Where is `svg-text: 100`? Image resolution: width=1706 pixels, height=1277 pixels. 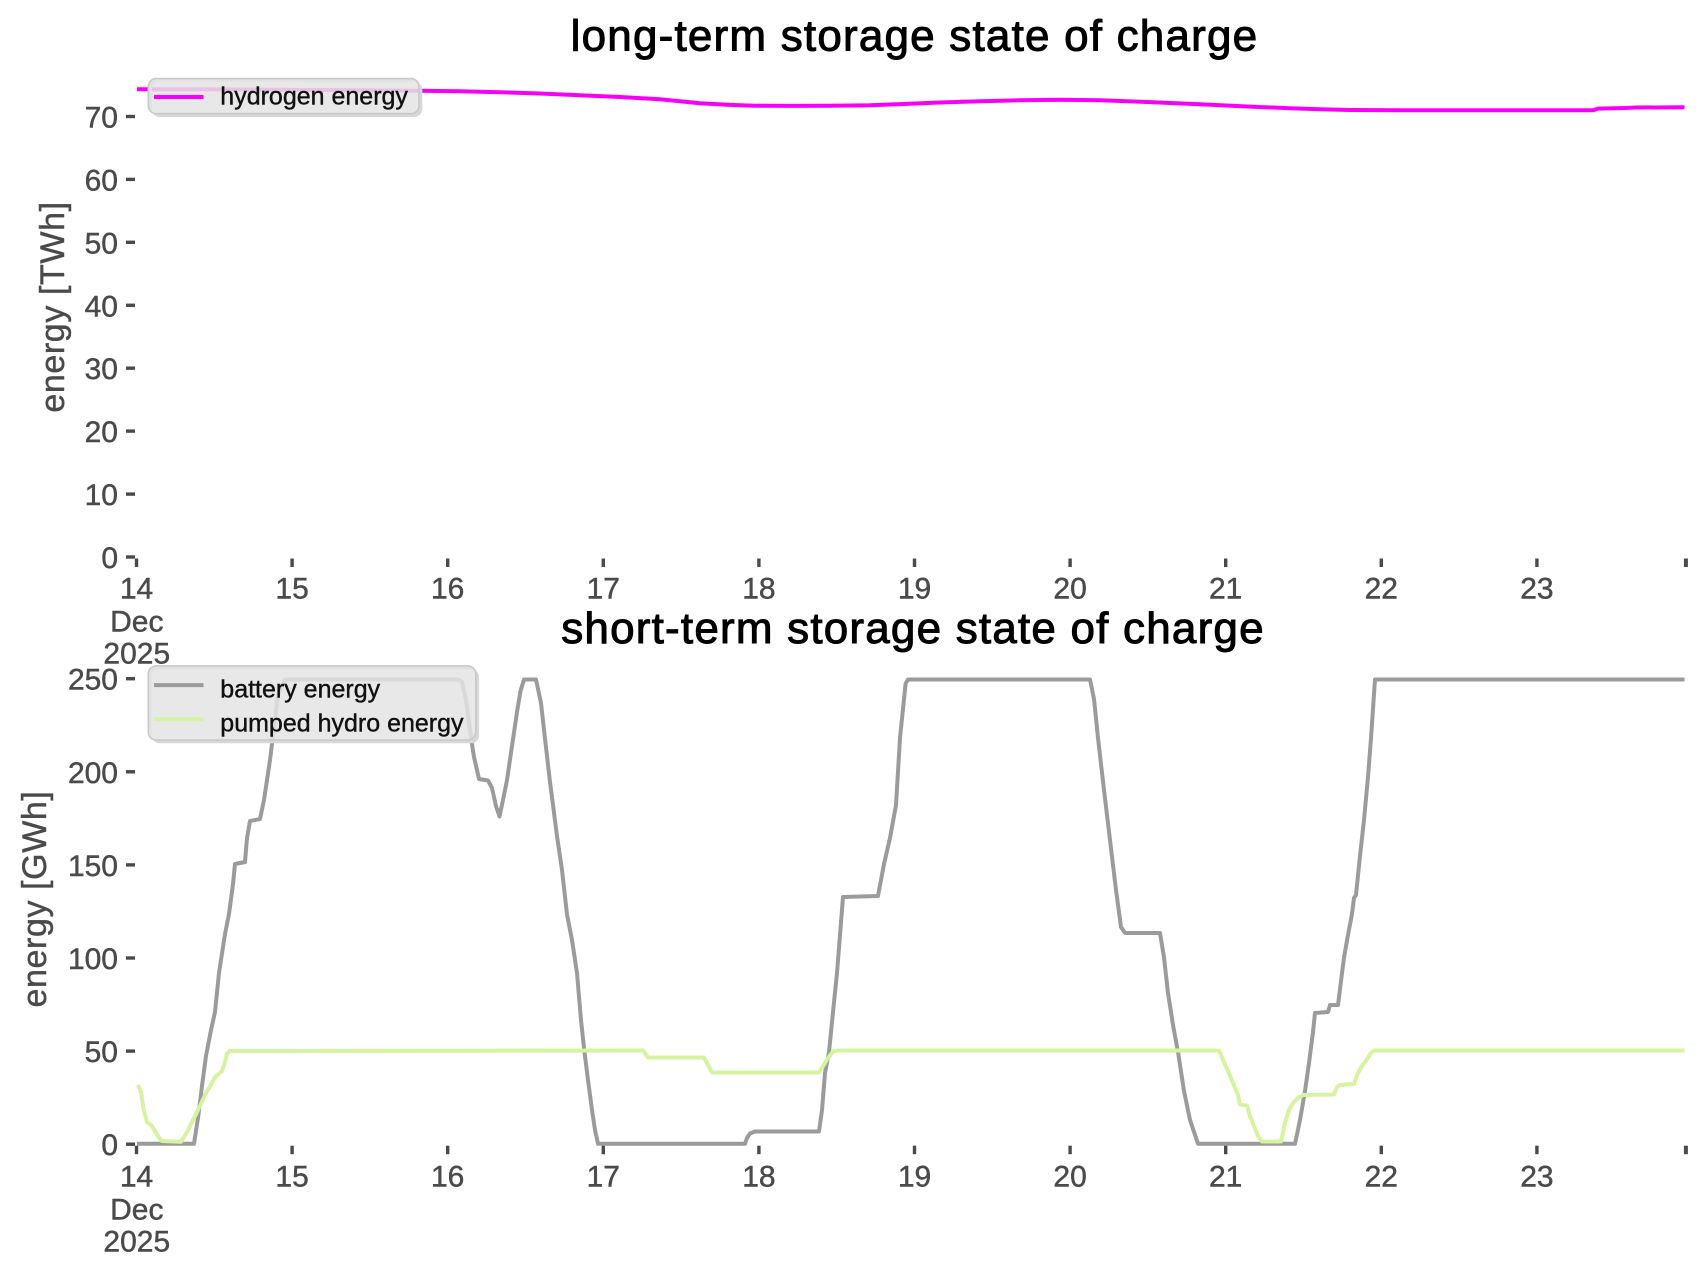 svg-text: 100 is located at coordinates (93, 959).